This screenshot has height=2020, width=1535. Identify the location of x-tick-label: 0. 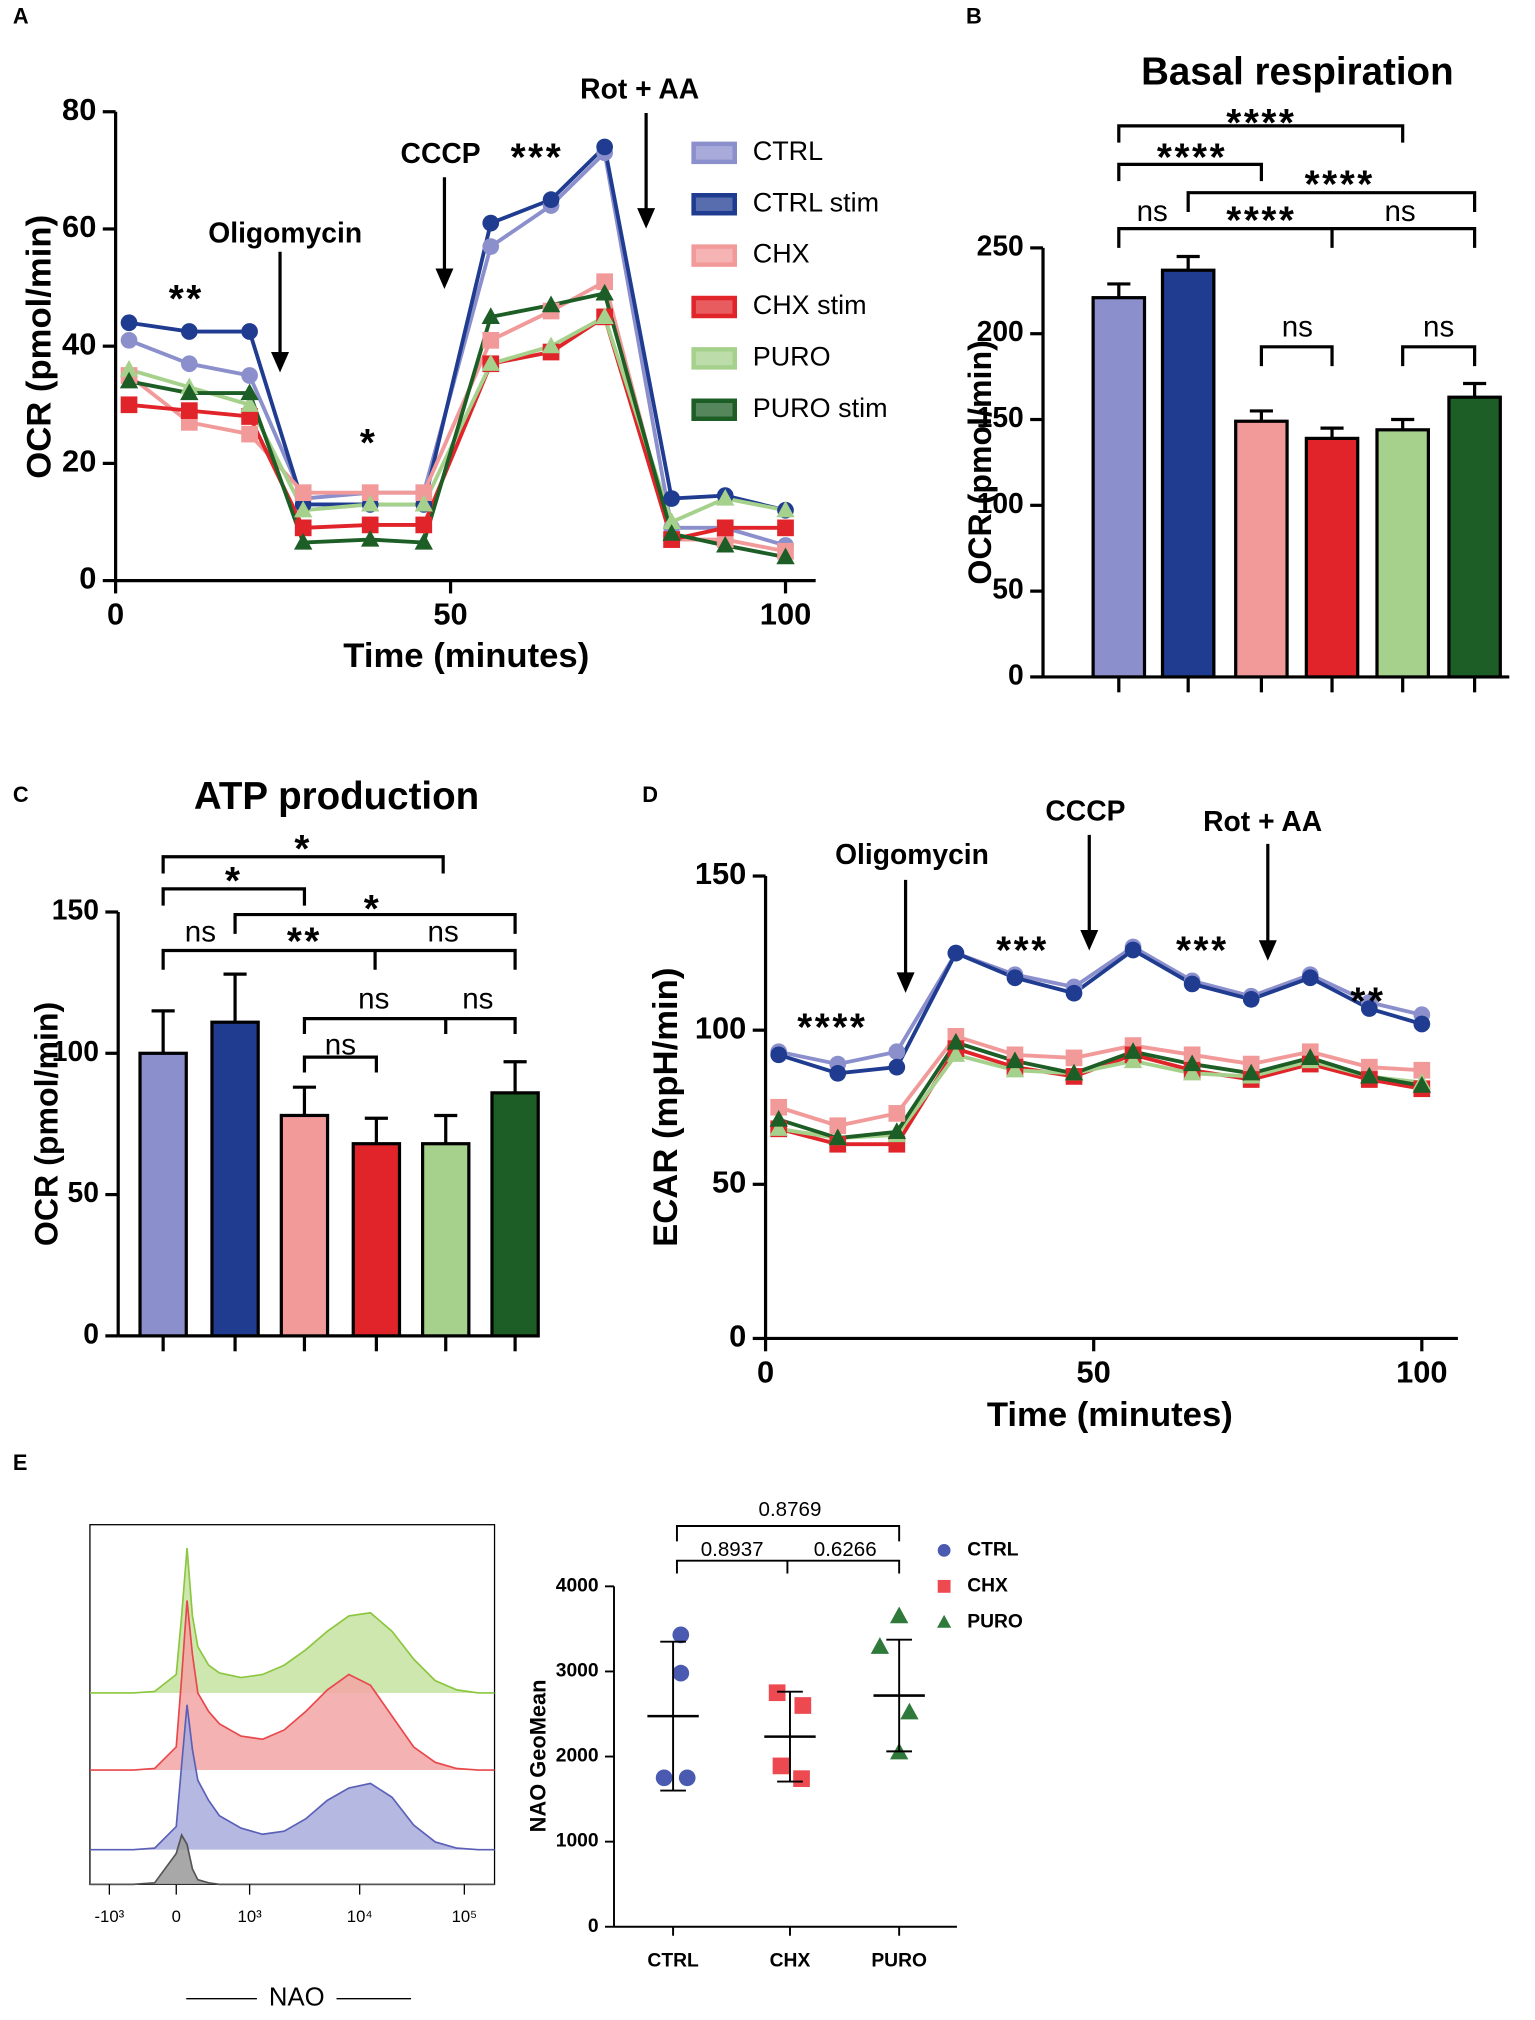
(115, 614).